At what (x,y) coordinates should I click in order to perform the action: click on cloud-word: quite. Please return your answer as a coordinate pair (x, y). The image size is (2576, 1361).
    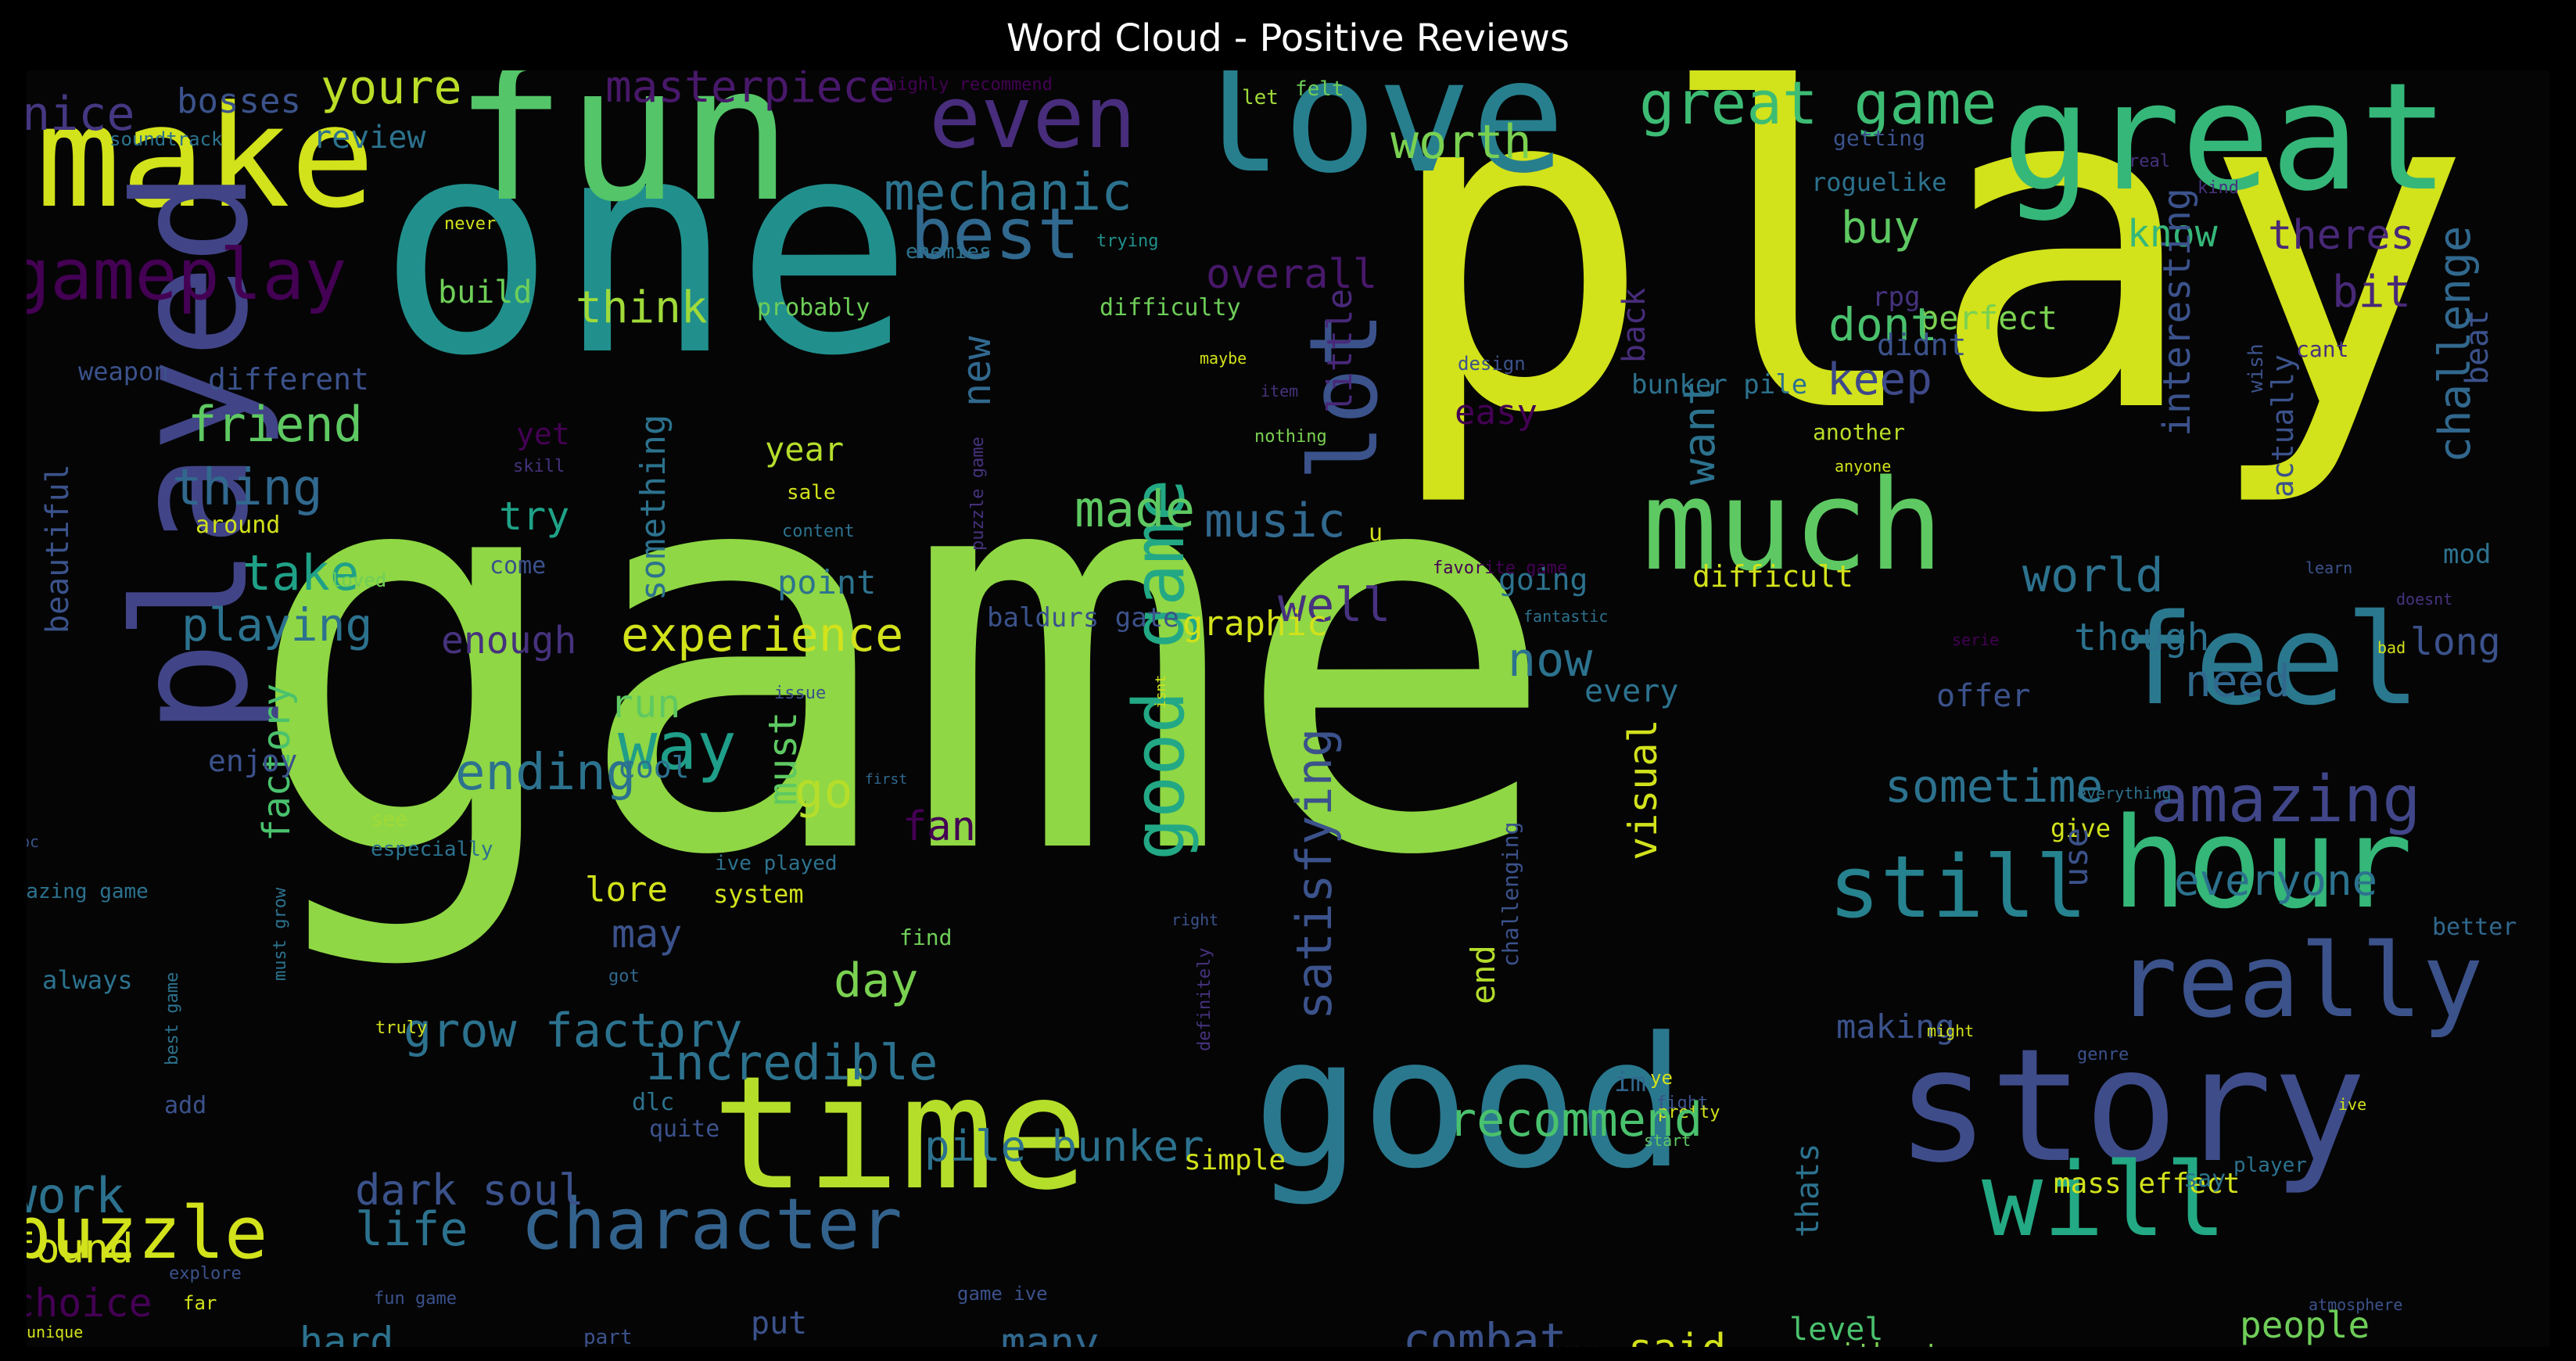
    Looking at the image, I should click on (684, 1129).